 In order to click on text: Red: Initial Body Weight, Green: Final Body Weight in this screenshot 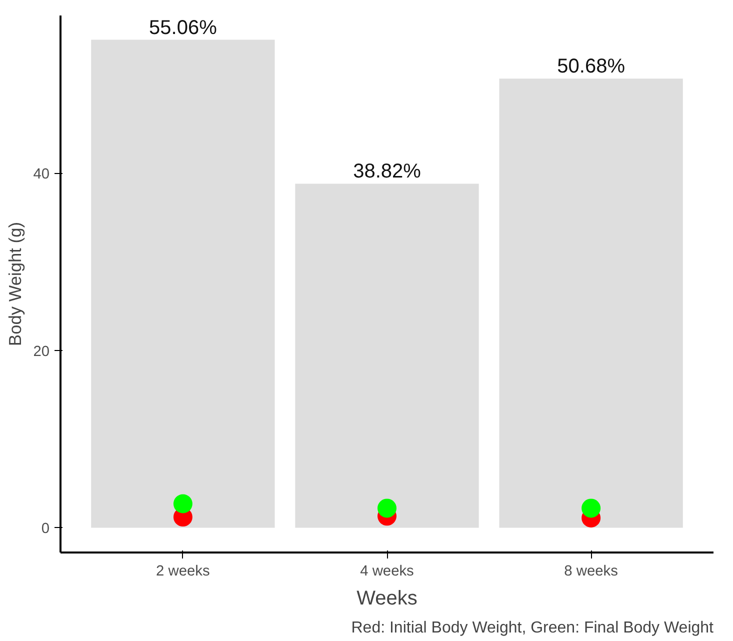, I will do `click(532, 628)`.